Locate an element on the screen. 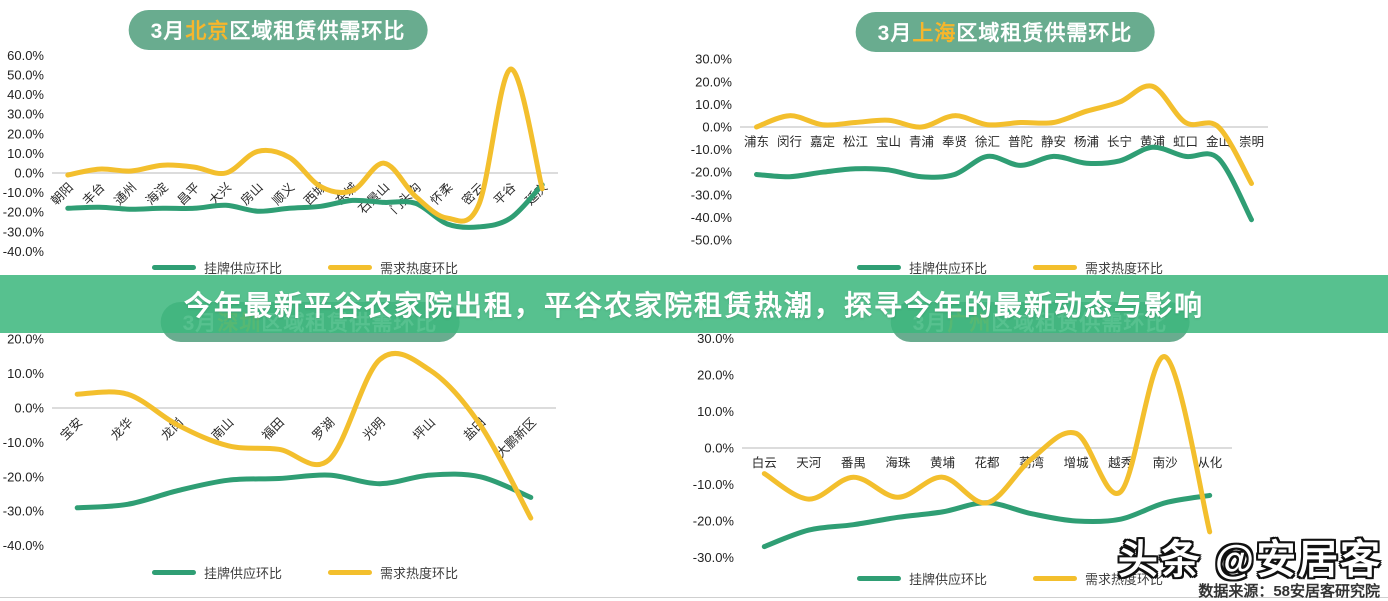 The width and height of the screenshot is (1388, 601). x-axis-category-label: 罗湖 is located at coordinates (323, 429).